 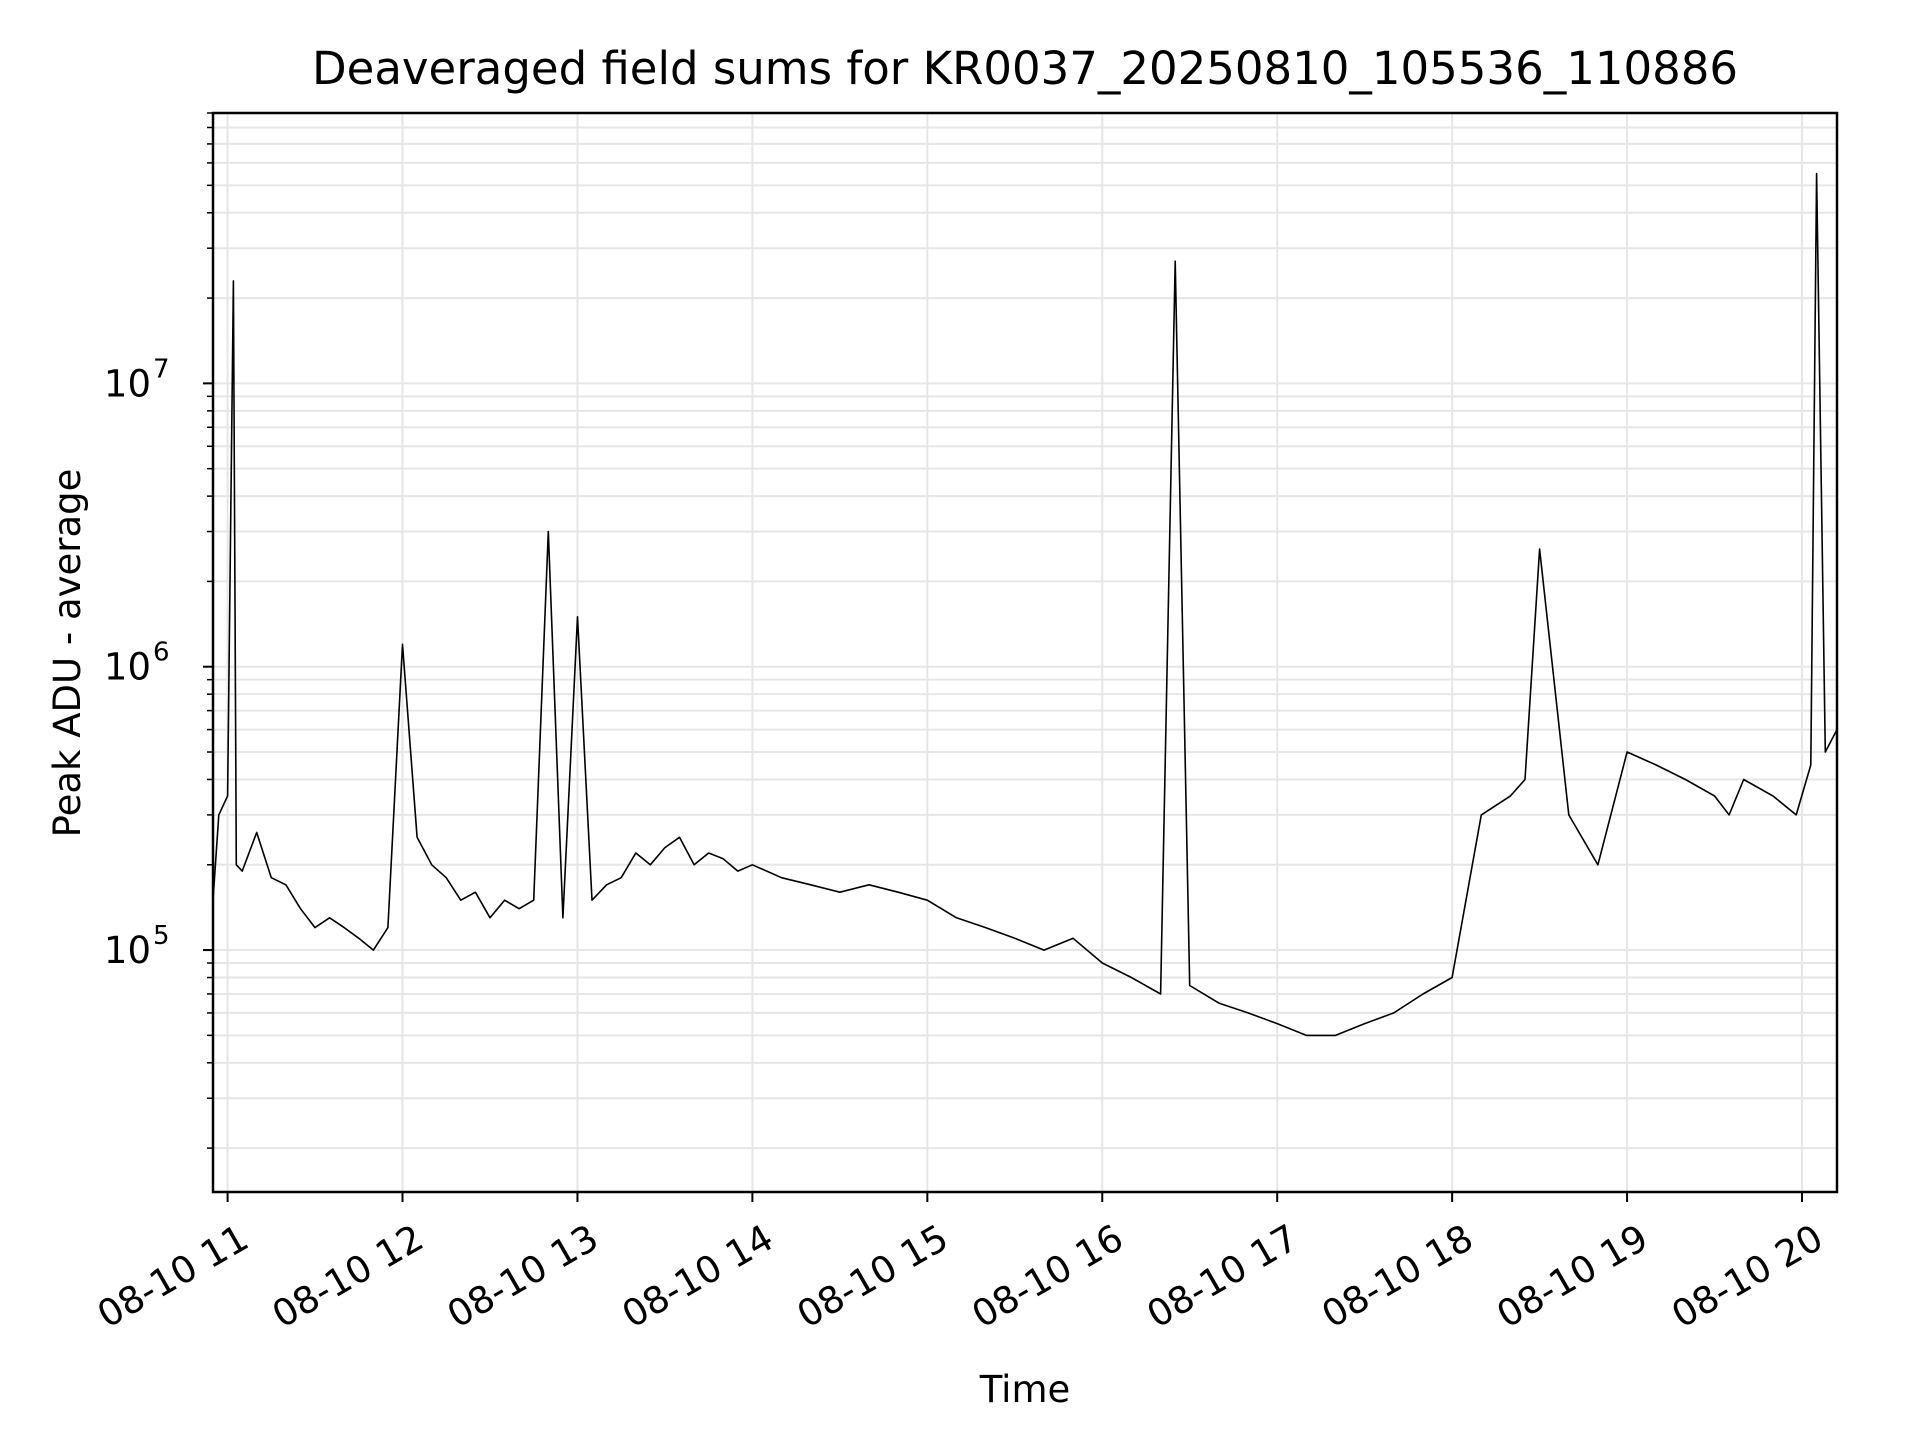 What do you see at coordinates (67, 653) in the screenshot?
I see `y-axis-label: Peak ADU - average` at bounding box center [67, 653].